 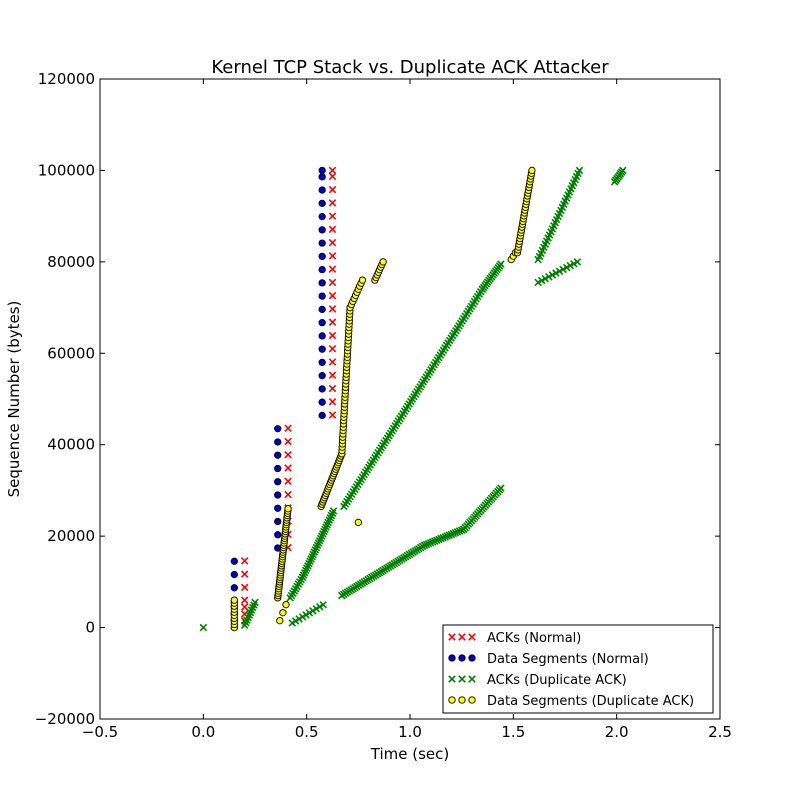 What do you see at coordinates (203, 732) in the screenshot?
I see `x-tick-label: 0.0` at bounding box center [203, 732].